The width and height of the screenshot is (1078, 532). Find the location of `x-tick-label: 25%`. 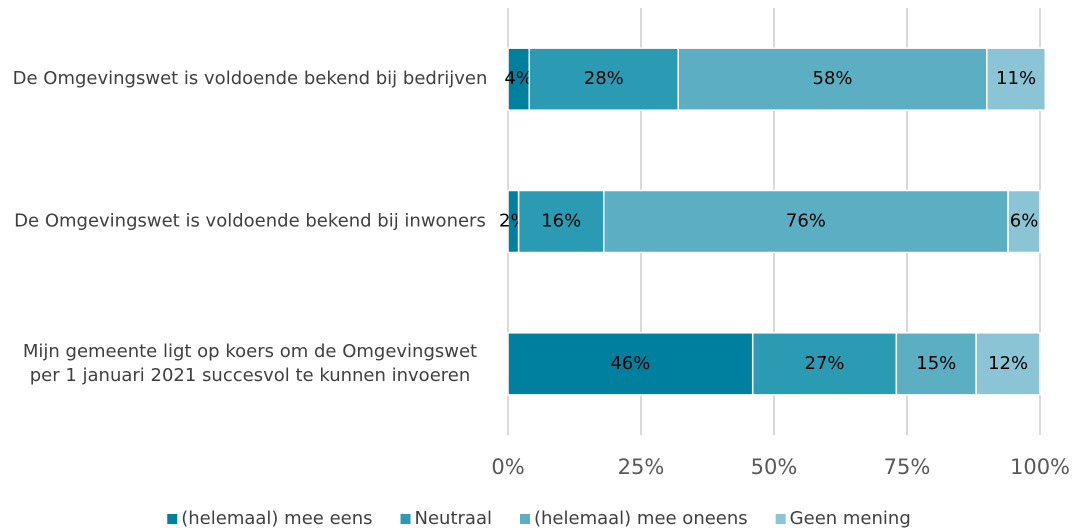

x-tick-label: 25% is located at coordinates (641, 467).